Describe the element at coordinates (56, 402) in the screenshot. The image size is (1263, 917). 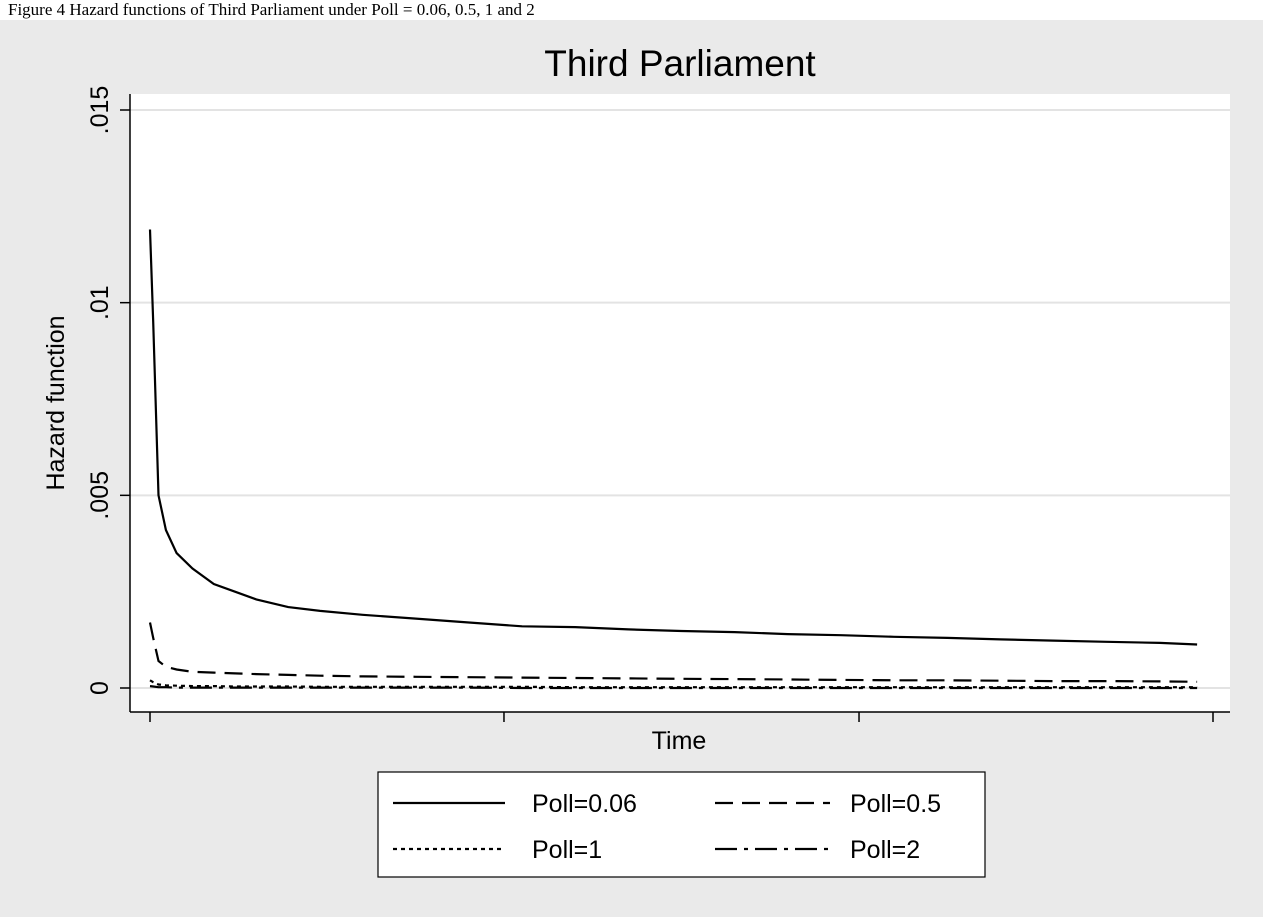
I see `y-axis-label: Hazard function` at that location.